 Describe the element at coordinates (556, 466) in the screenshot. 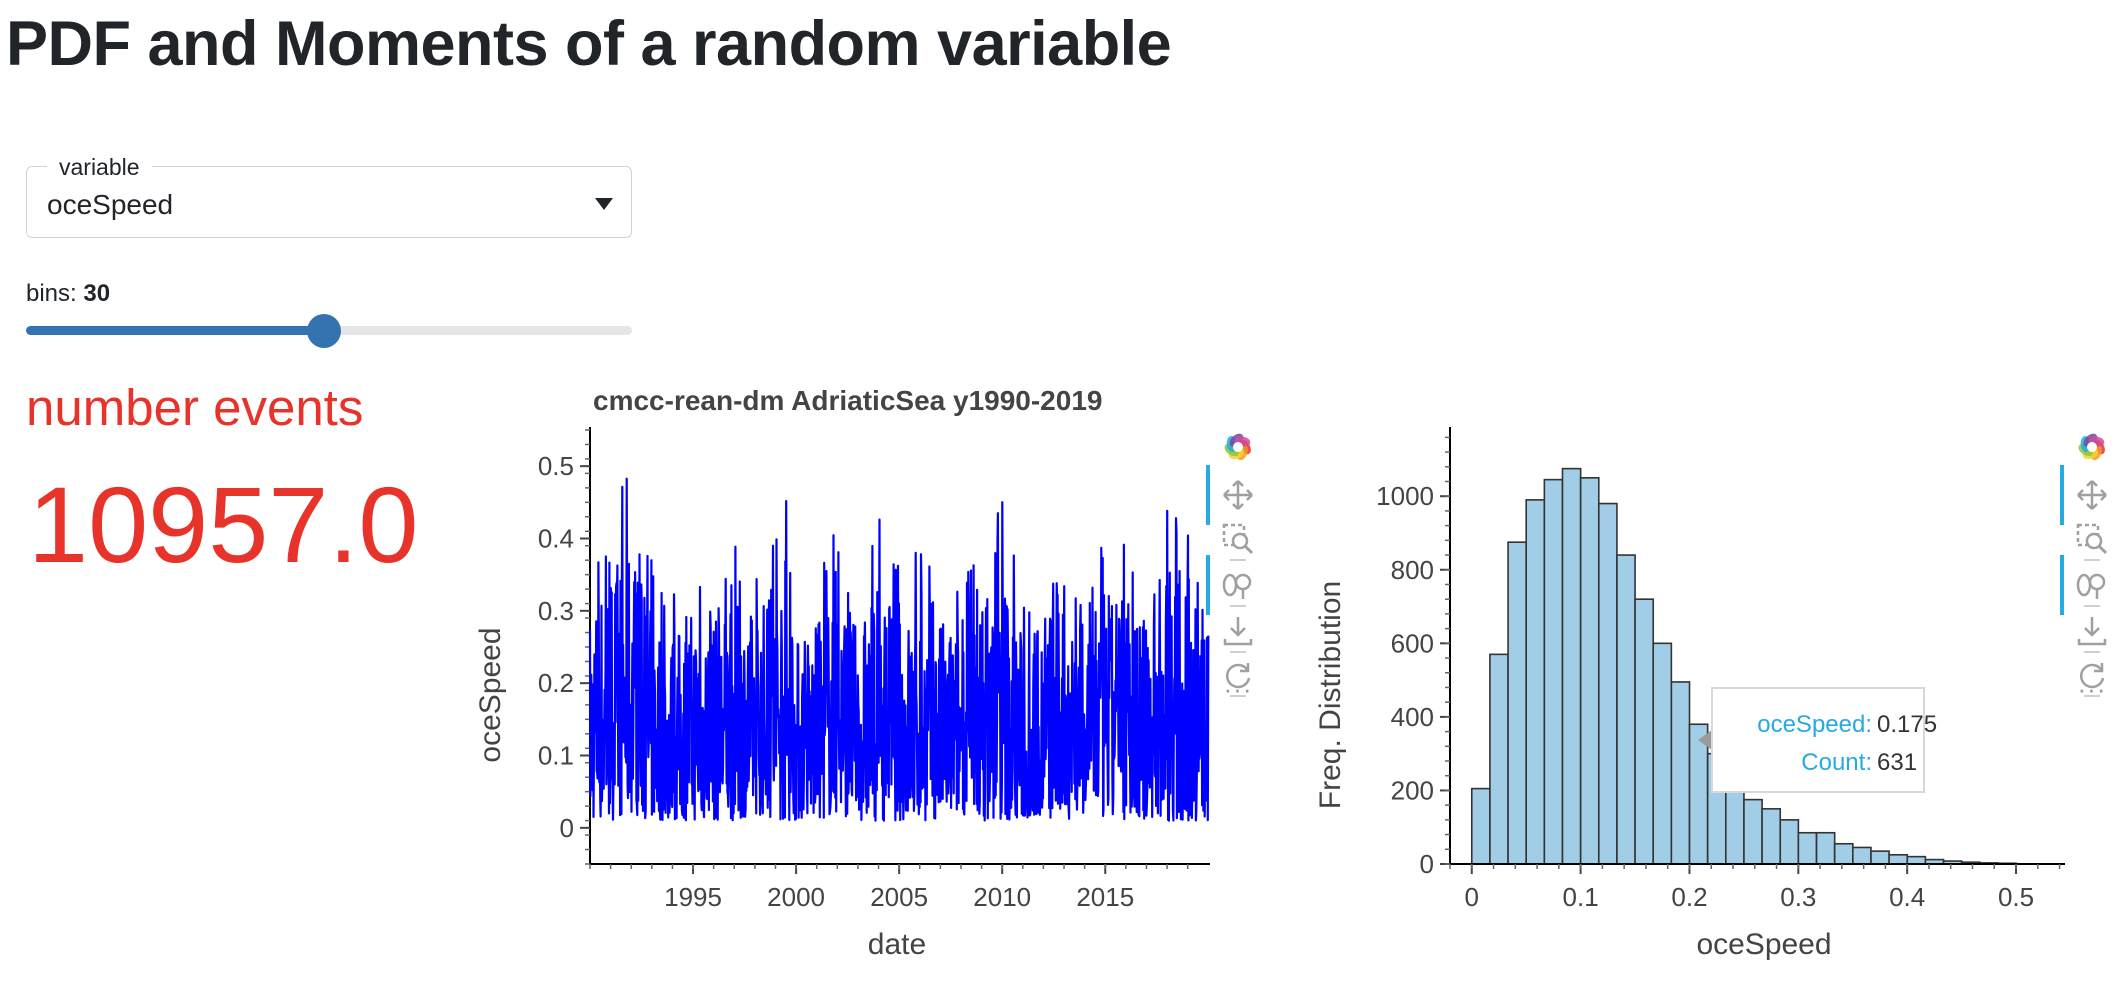

I see `y-tick-label: 0.5` at that location.